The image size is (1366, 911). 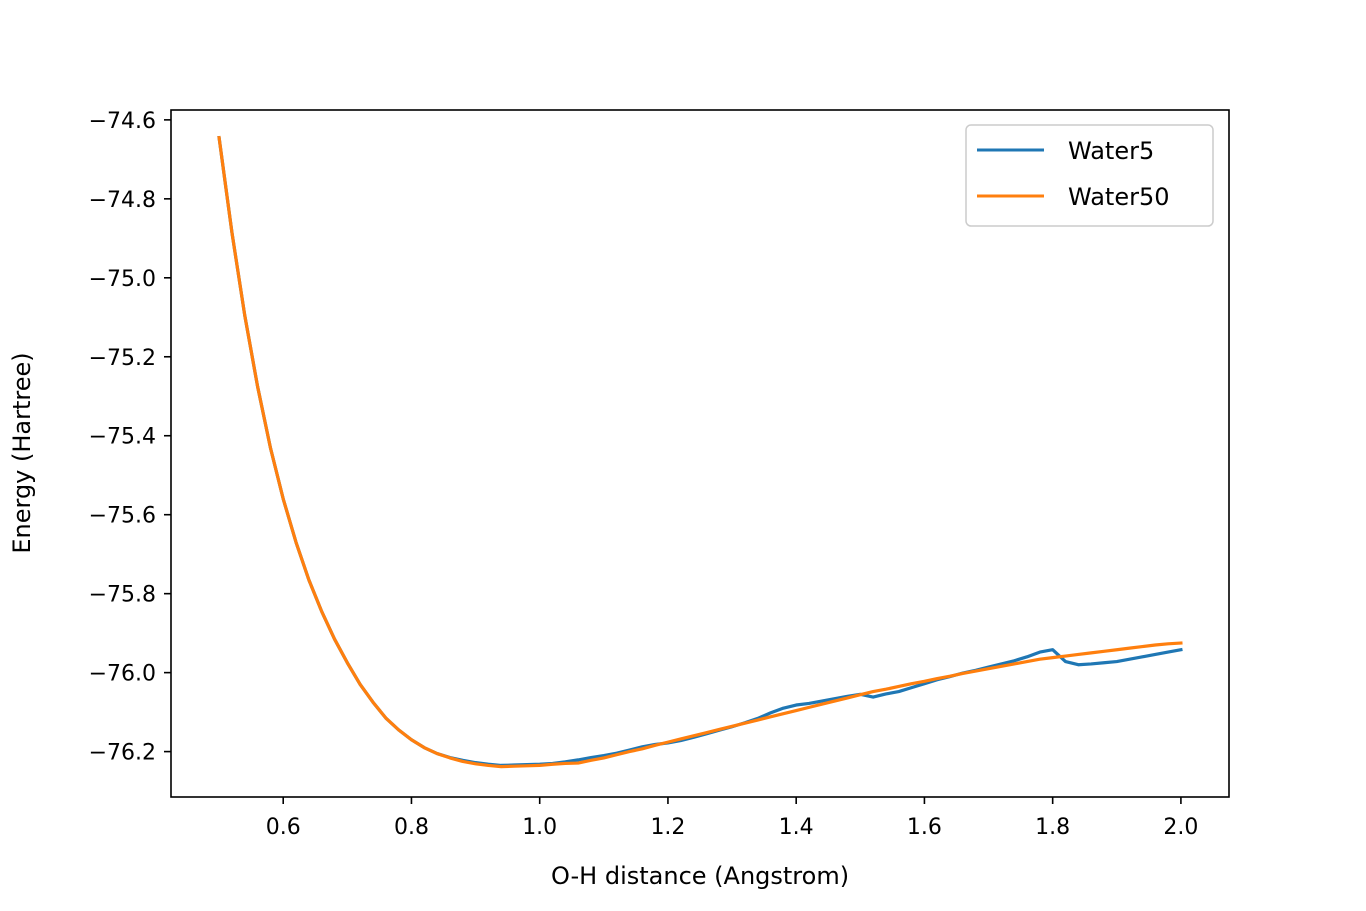 What do you see at coordinates (732, 818) in the screenshot?
I see `x-axis: 0.6 0.8 1.0 1.2 1.4 1.6 1.8 2.0` at bounding box center [732, 818].